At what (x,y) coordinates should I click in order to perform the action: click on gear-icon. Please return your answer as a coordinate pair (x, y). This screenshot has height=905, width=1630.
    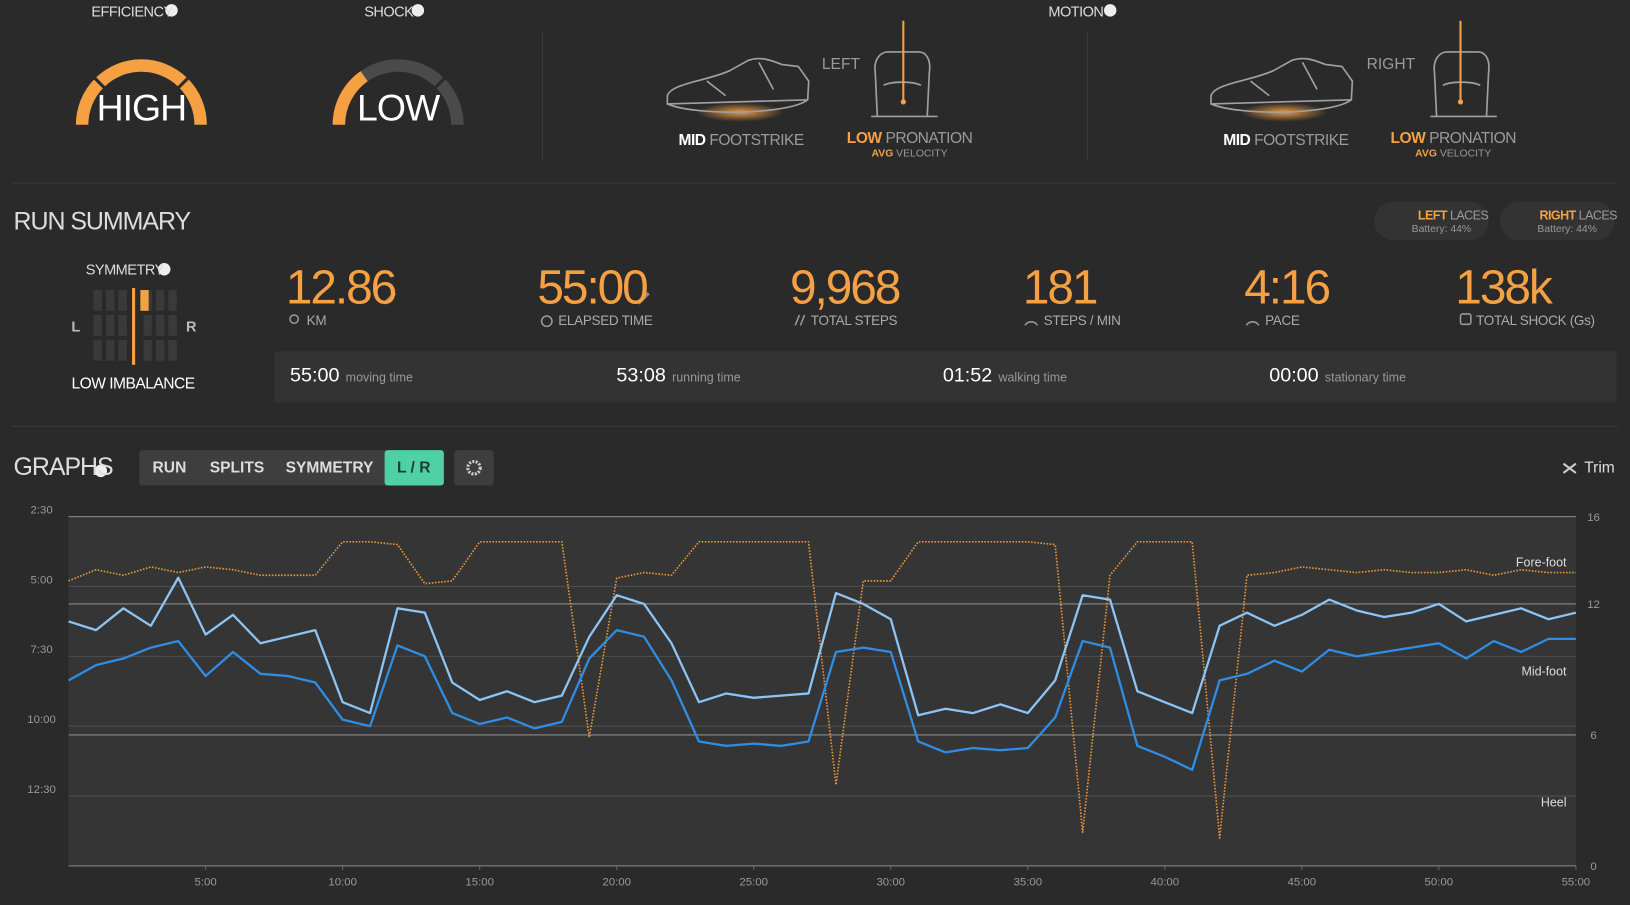
    Looking at the image, I should click on (474, 467).